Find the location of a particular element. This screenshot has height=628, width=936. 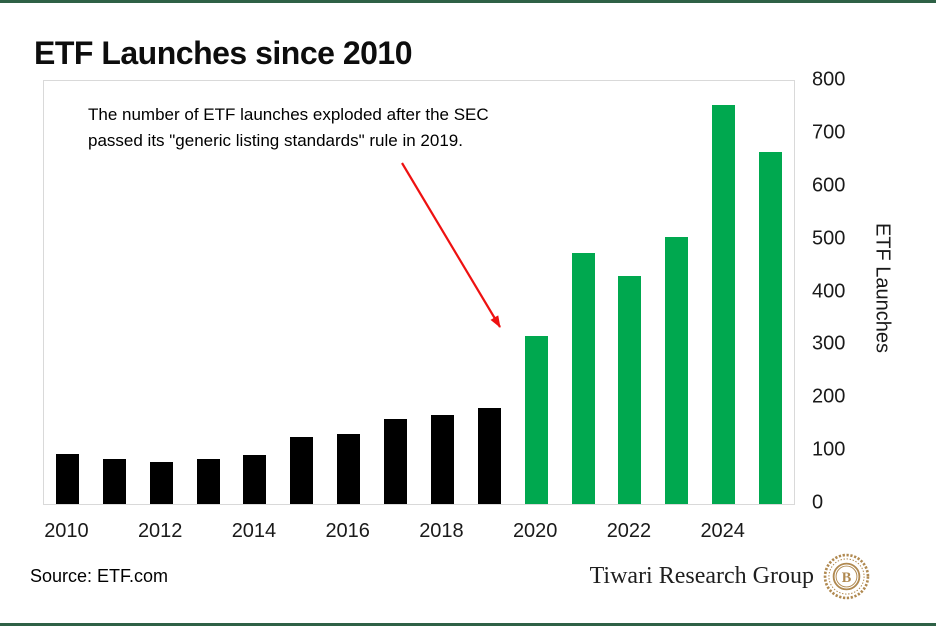

bar-2017 is located at coordinates (396, 461).